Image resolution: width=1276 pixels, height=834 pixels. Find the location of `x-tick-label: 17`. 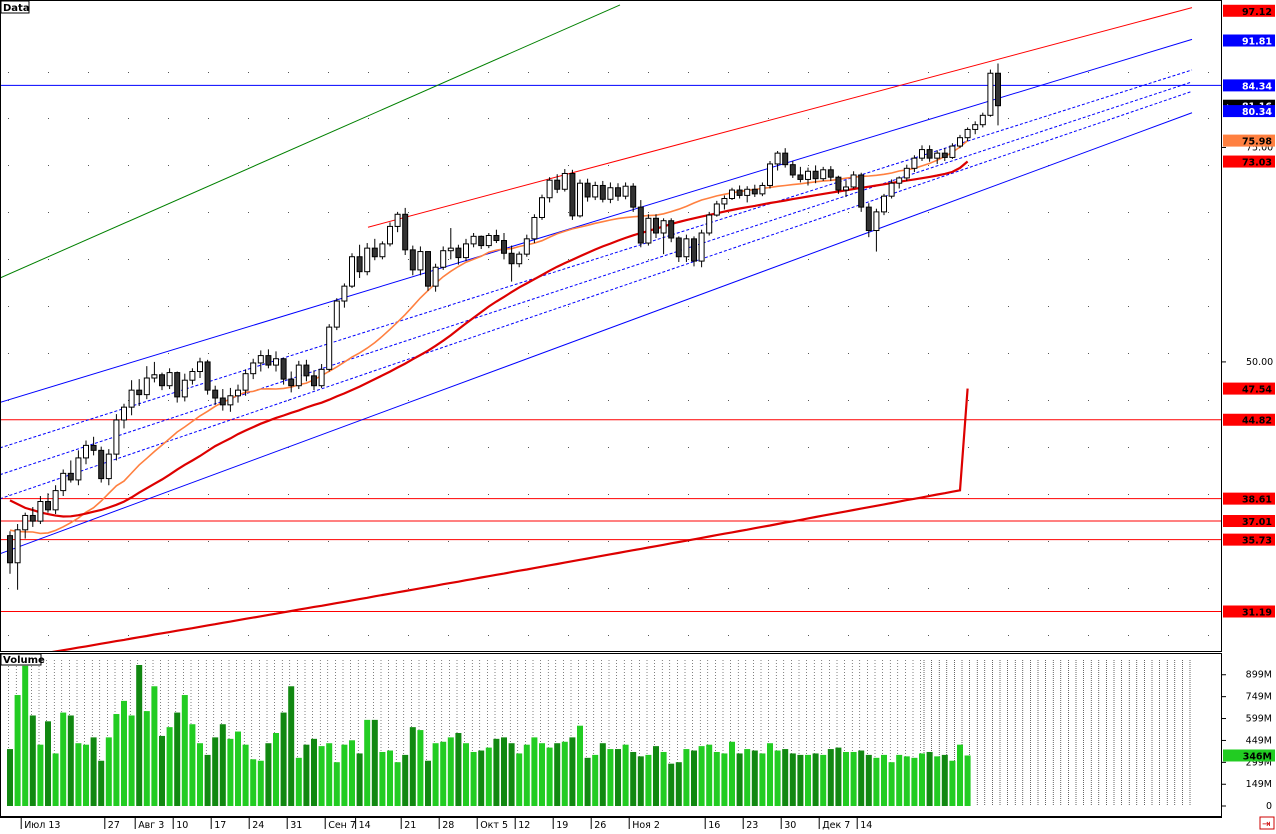

x-tick-label: 17 is located at coordinates (220, 825).